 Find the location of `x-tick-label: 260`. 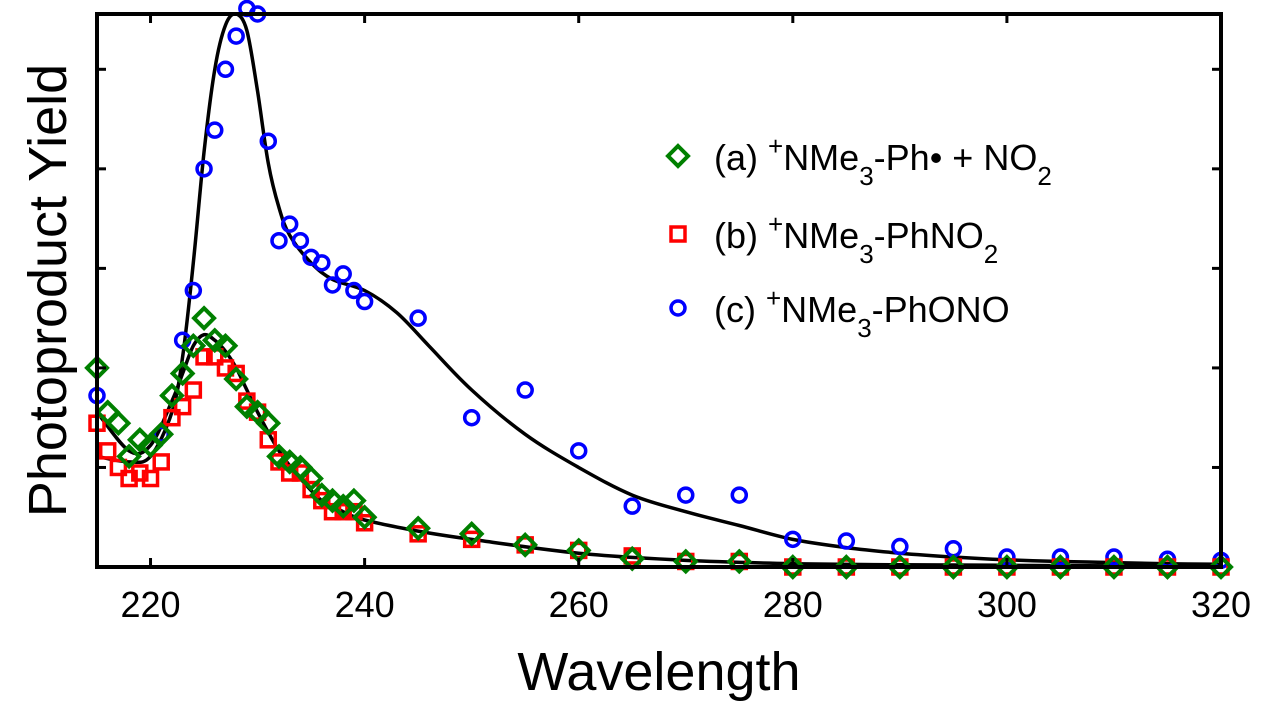

x-tick-label: 260 is located at coordinates (579, 604).